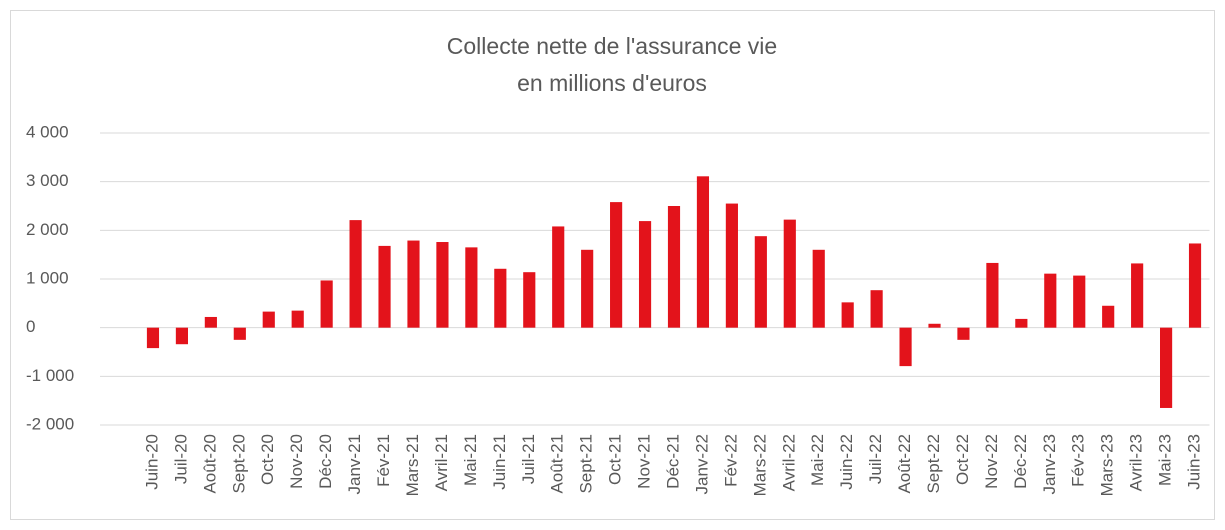  I want to click on y-tick-label: 2 000, so click(47, 229).